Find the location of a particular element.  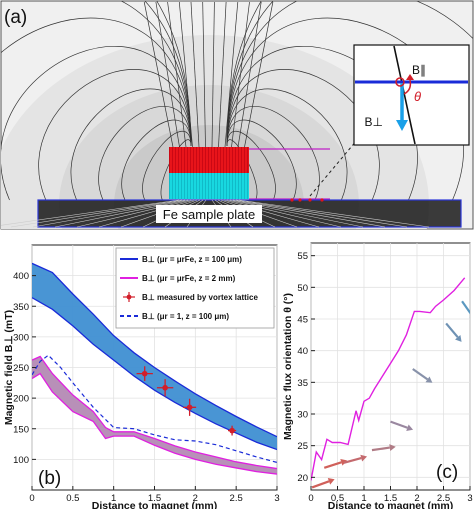

panel-b-ytick-label: 250 is located at coordinates (21, 368).